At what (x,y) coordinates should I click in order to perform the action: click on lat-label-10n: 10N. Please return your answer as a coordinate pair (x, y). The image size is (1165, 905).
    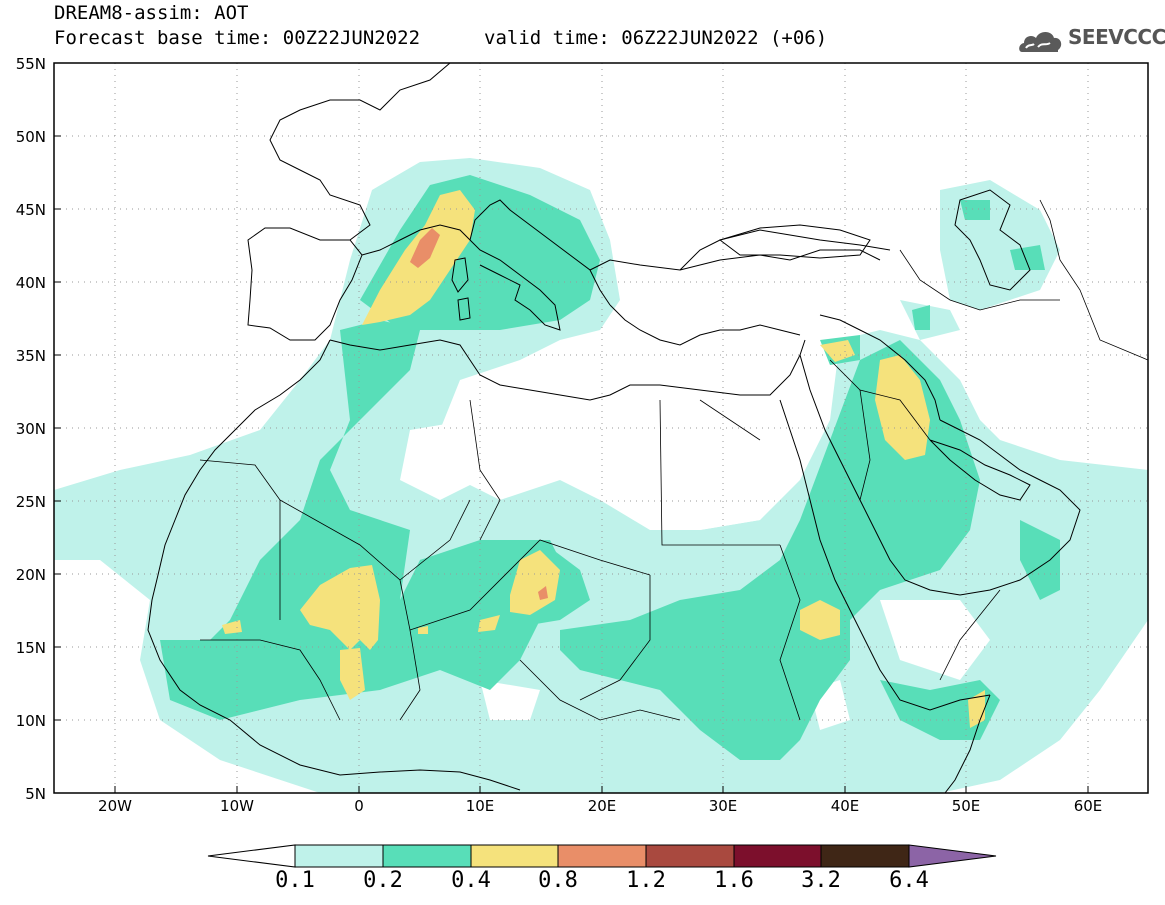
    Looking at the image, I should click on (30, 721).